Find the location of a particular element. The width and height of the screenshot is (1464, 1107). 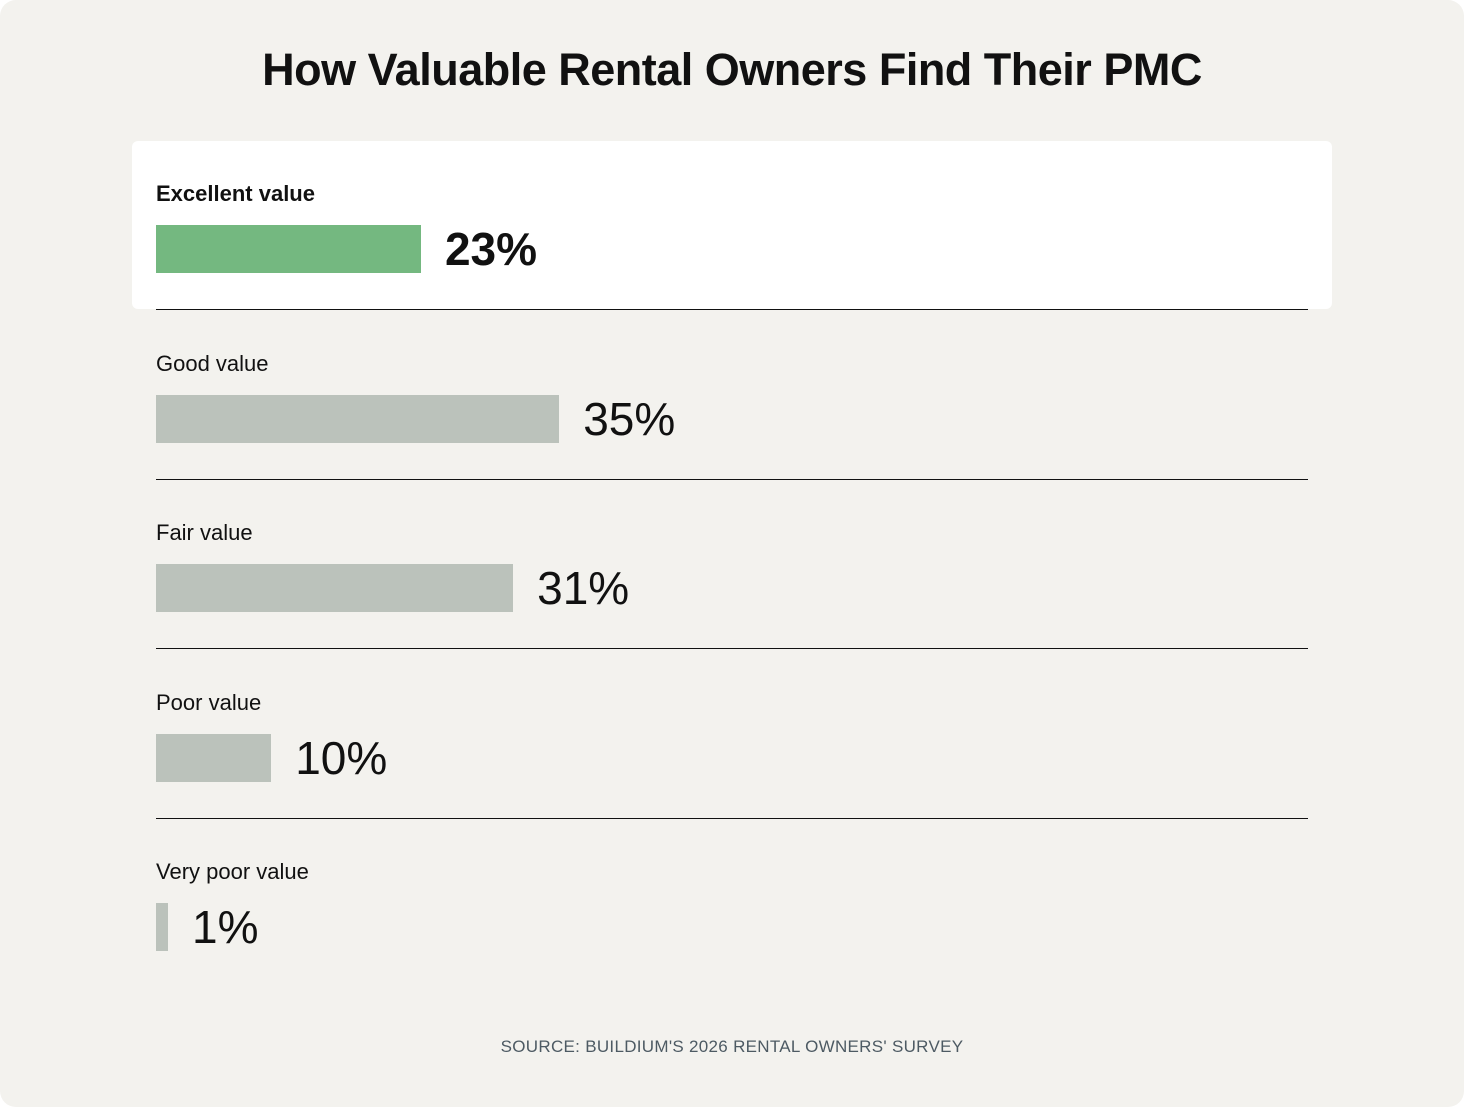

bar-row: Good value 35% is located at coordinates (732, 395).